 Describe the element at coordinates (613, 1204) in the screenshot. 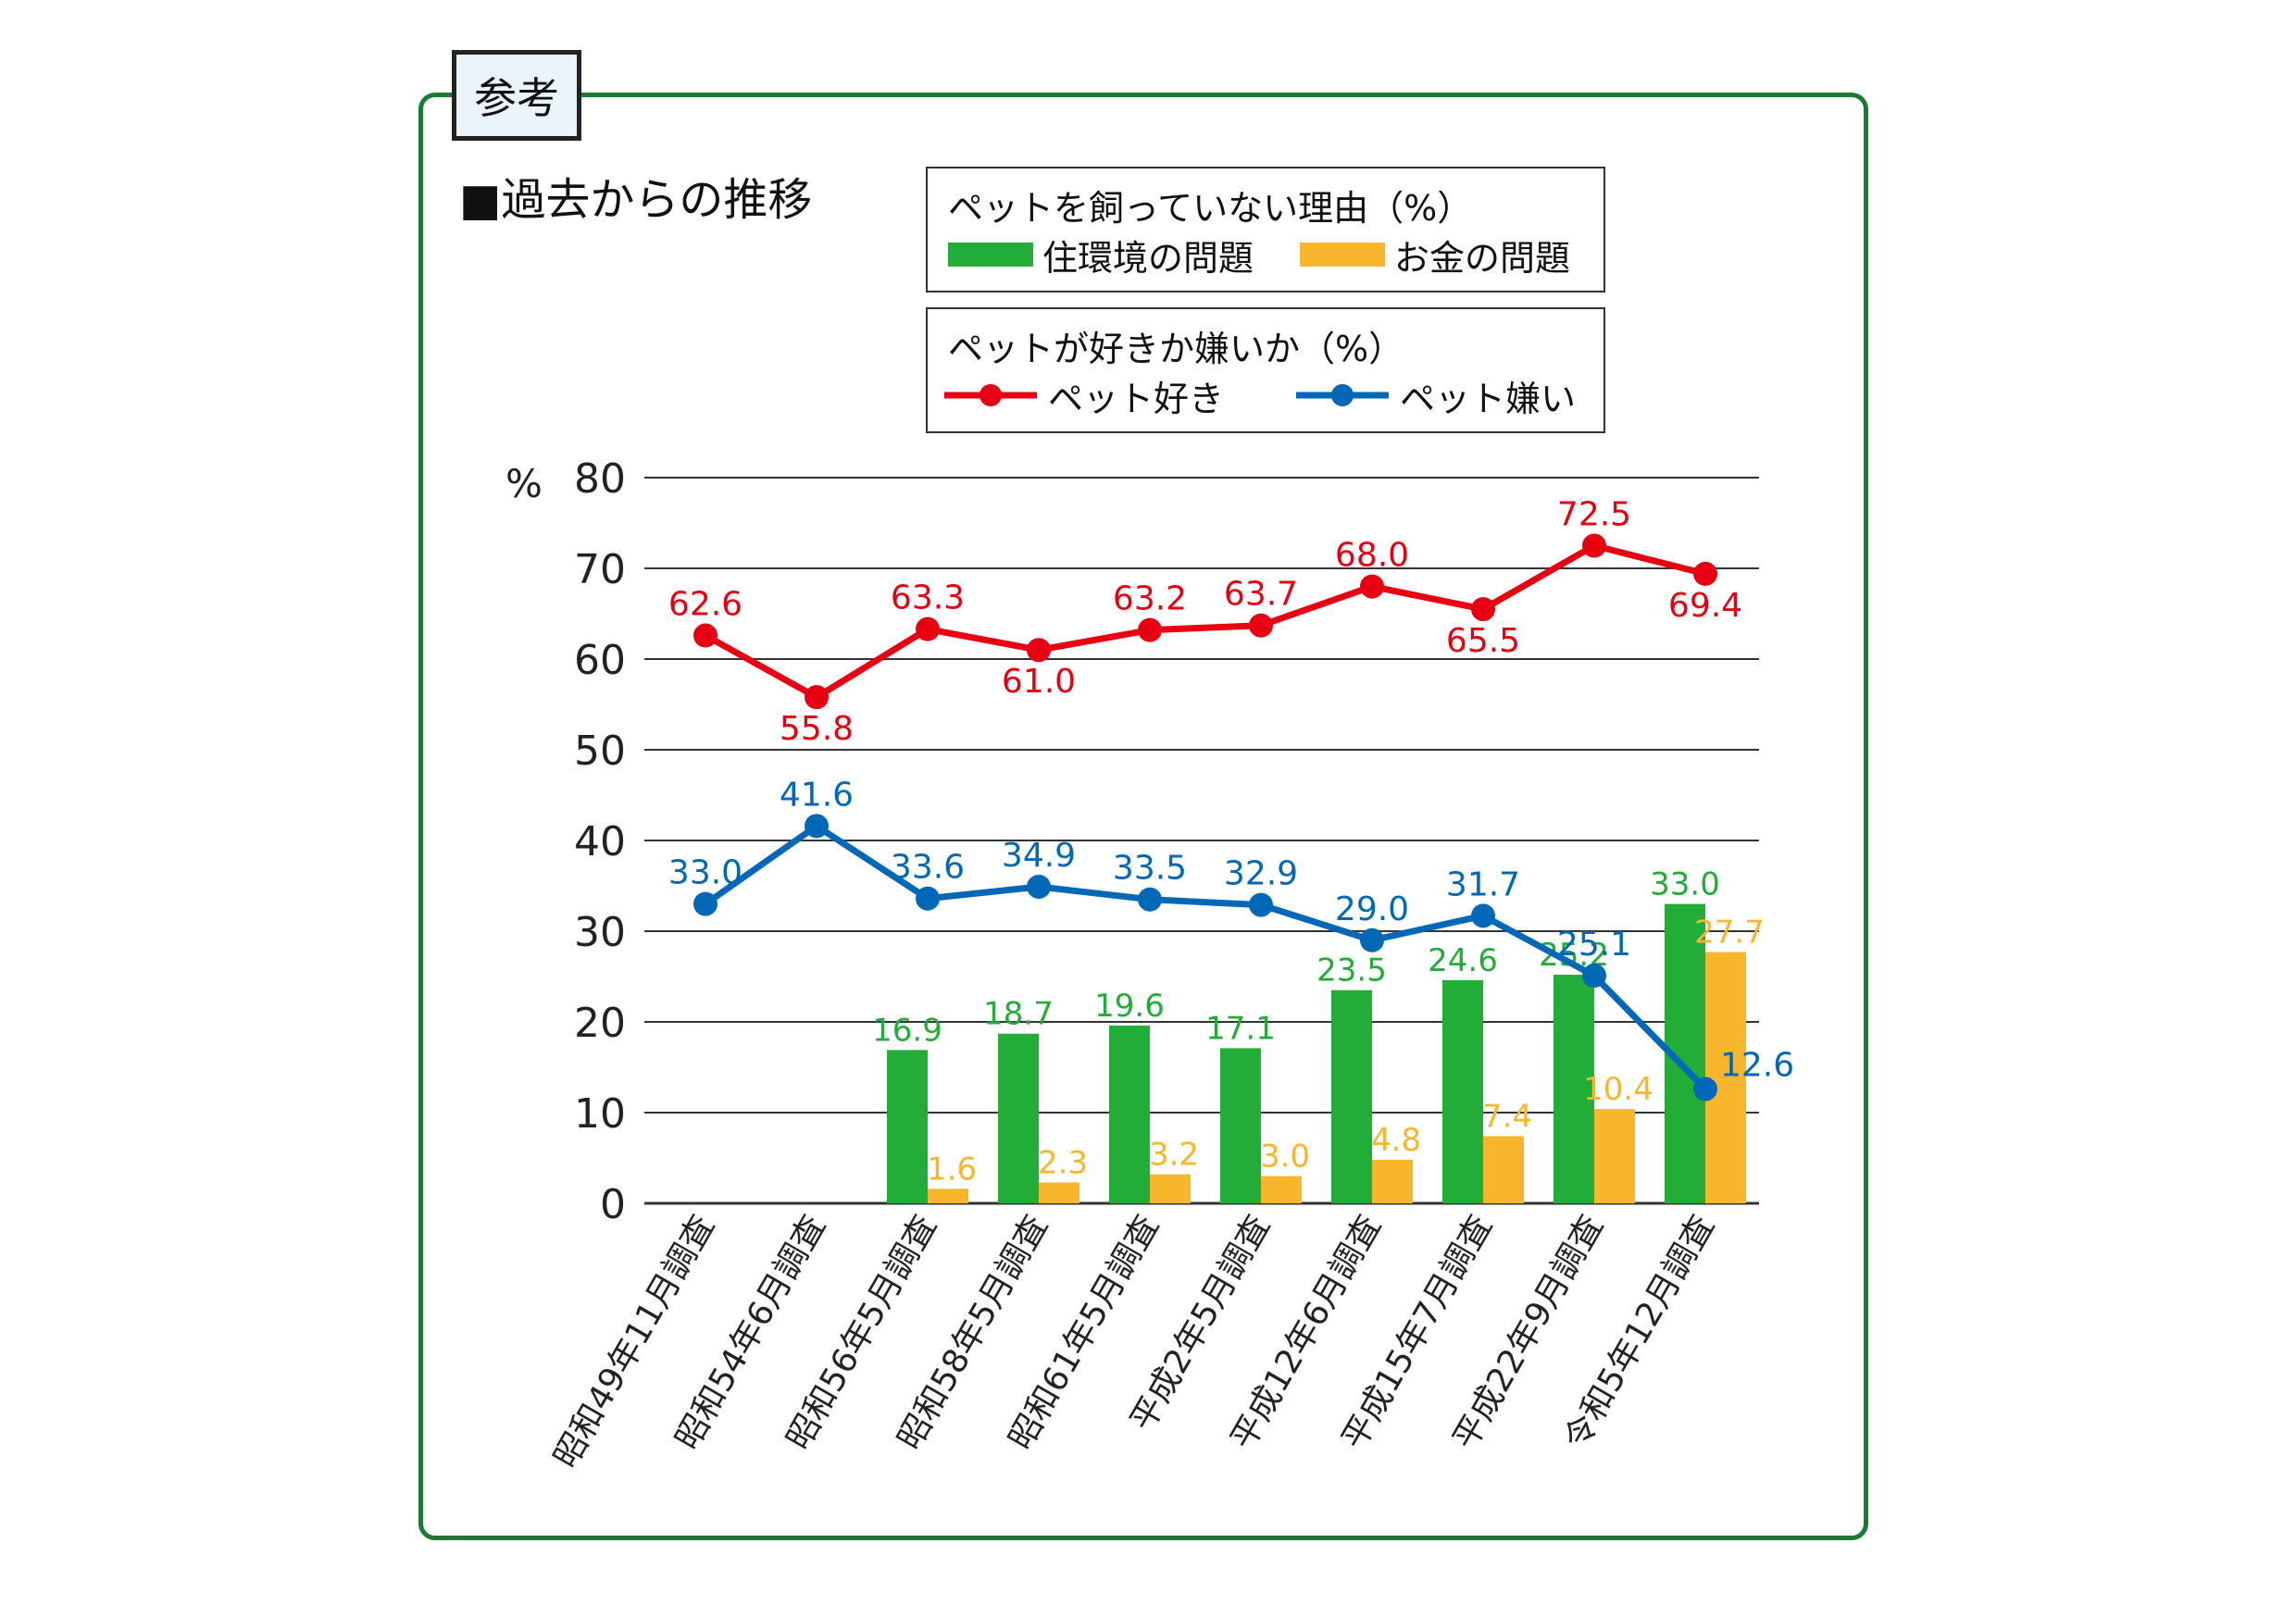

I see `y-tick-label: 0` at that location.